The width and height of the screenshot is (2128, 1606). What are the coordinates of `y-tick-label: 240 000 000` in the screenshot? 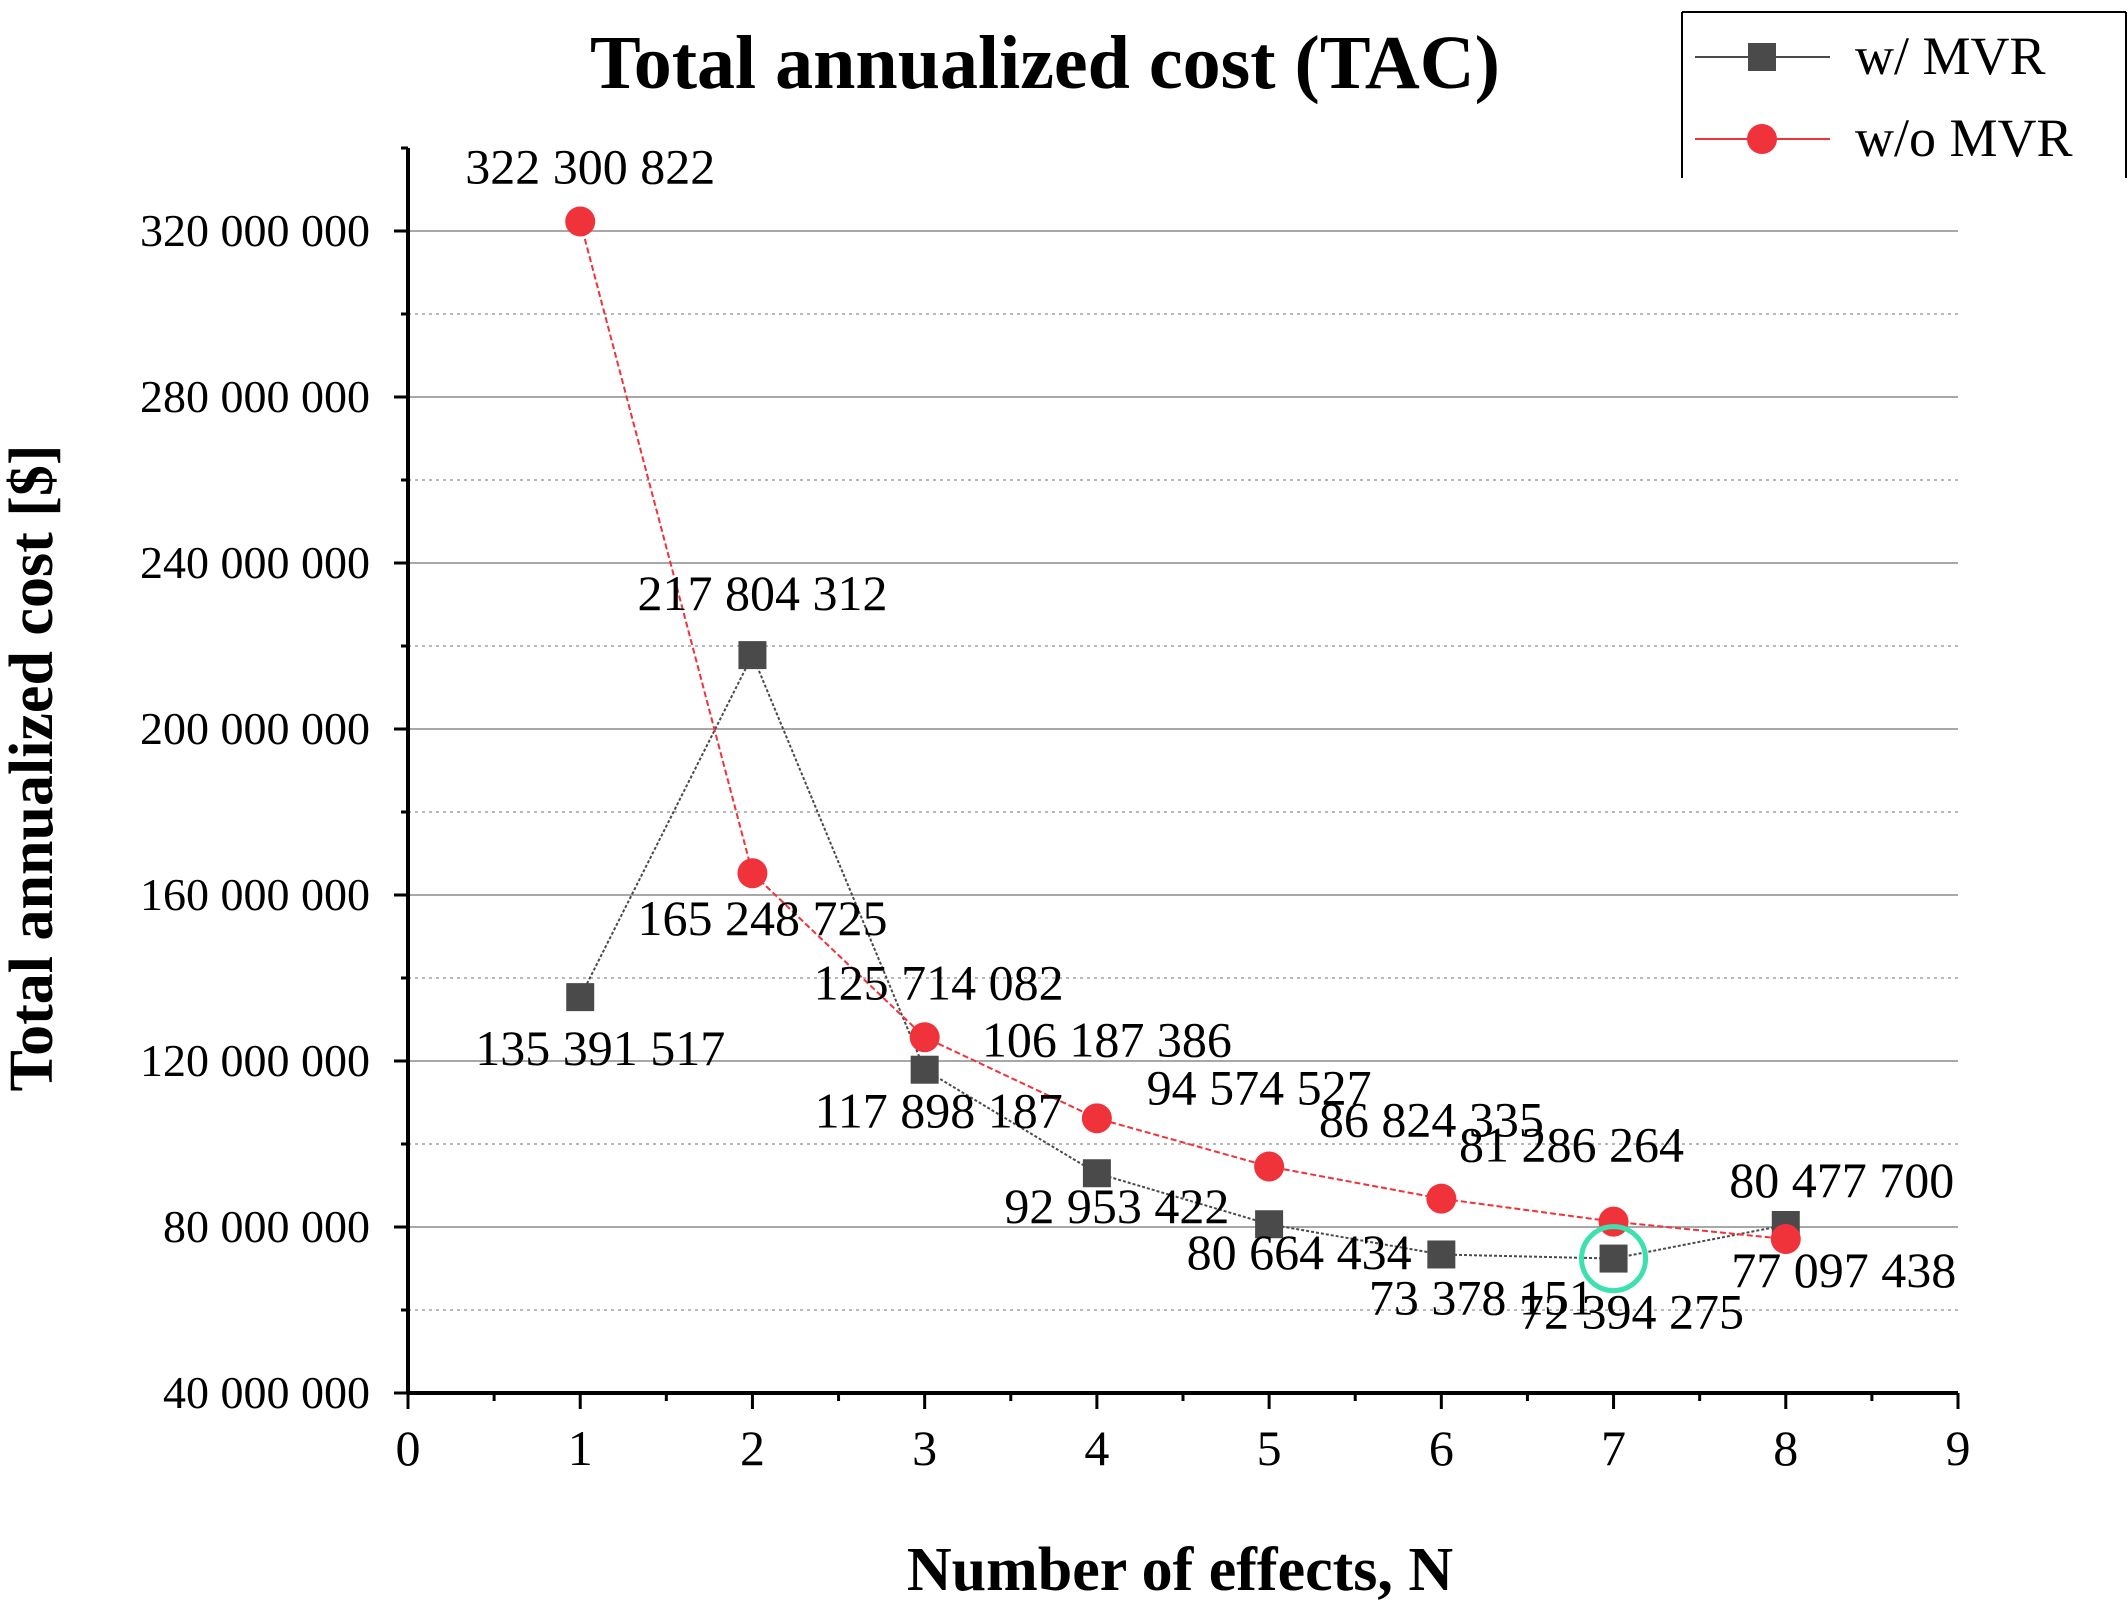 It's located at (255, 562).